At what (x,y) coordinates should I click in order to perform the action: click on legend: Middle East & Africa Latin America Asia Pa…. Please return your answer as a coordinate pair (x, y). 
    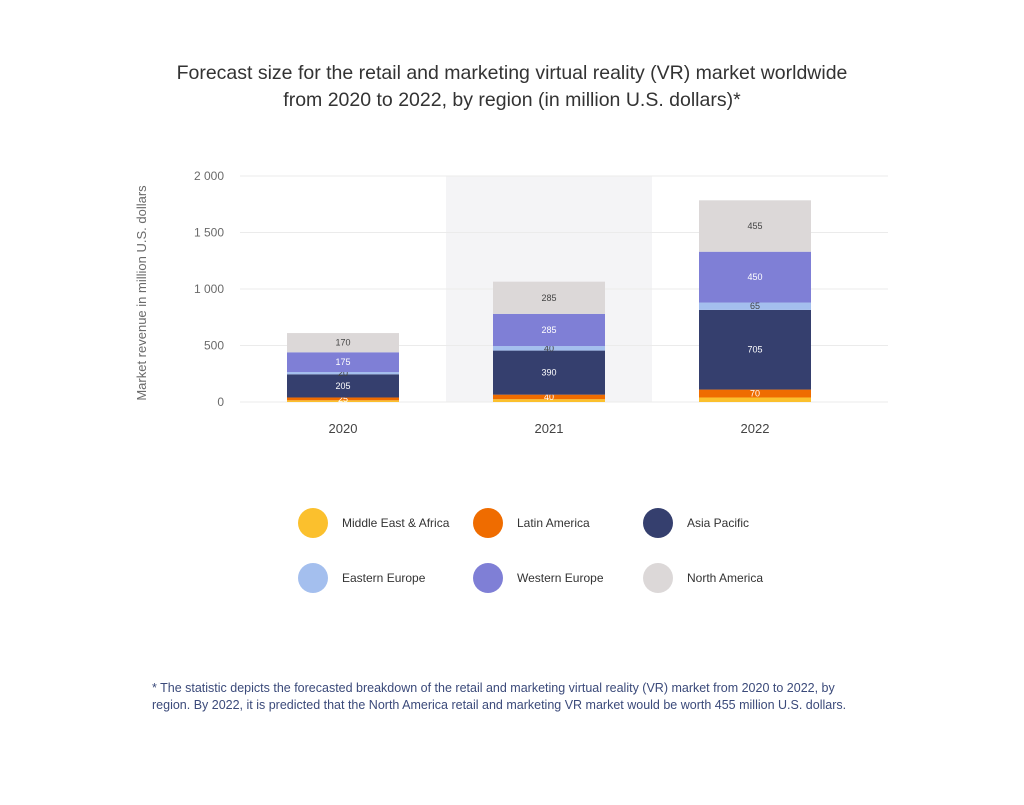
    Looking at the image, I should click on (558, 555).